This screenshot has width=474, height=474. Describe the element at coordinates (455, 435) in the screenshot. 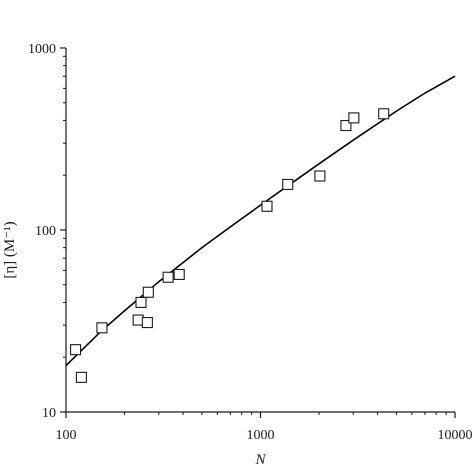

I see `x-tick-label: 10000` at that location.